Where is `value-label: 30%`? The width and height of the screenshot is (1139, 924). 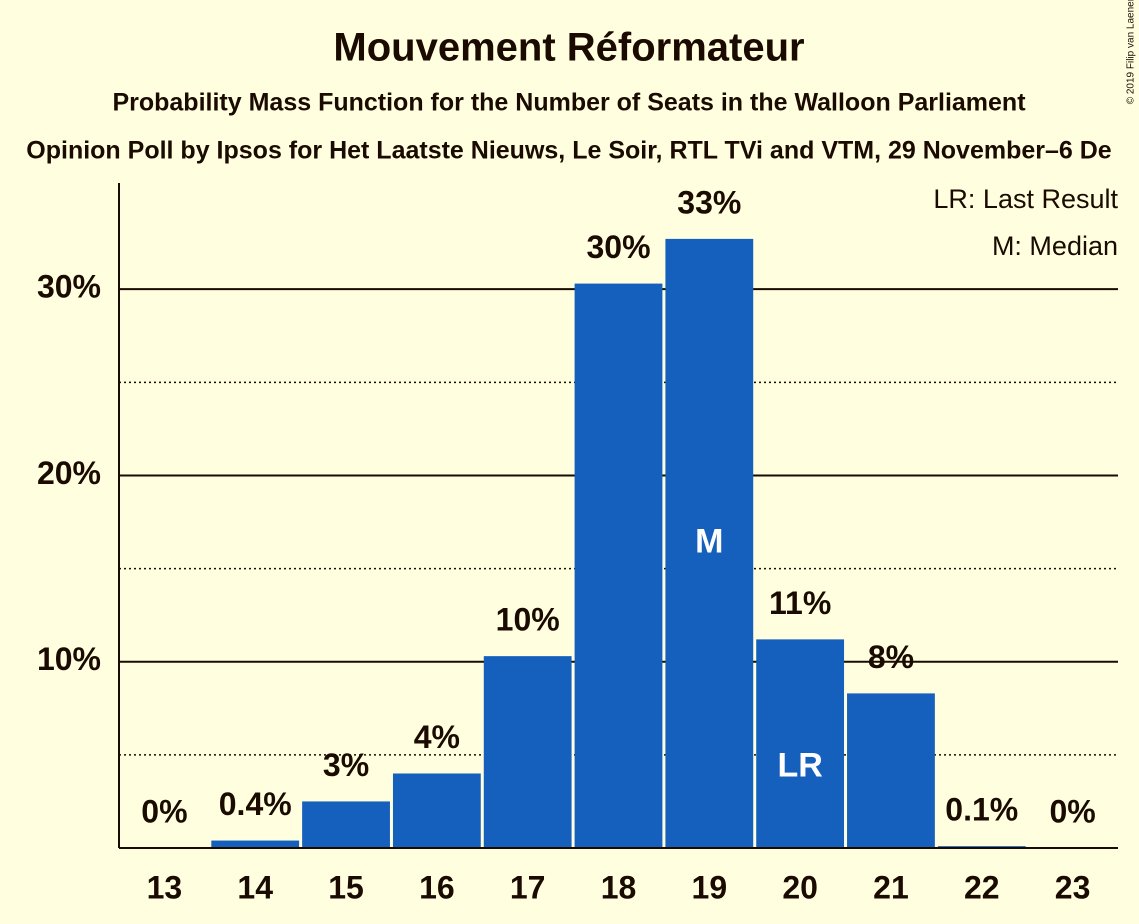 value-label: 30% is located at coordinates (618, 247).